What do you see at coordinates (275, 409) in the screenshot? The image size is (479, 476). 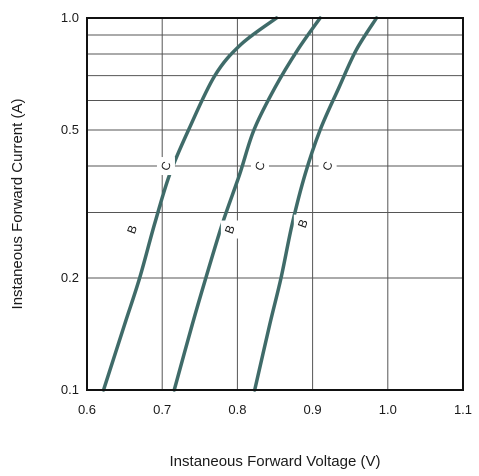 I see `x-tick-labels: 0.6 0.7 0.8 0.9 1.0 1.1` at bounding box center [275, 409].